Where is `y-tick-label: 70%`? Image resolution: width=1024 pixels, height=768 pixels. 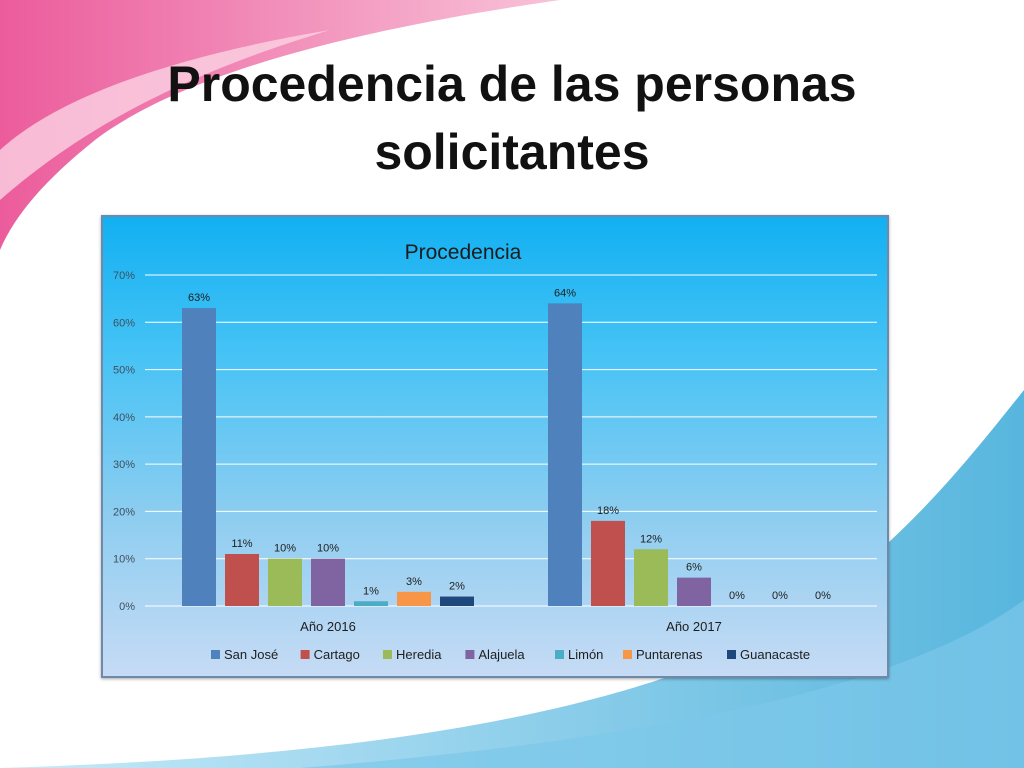
y-tick-label: 70% is located at coordinates (124, 276).